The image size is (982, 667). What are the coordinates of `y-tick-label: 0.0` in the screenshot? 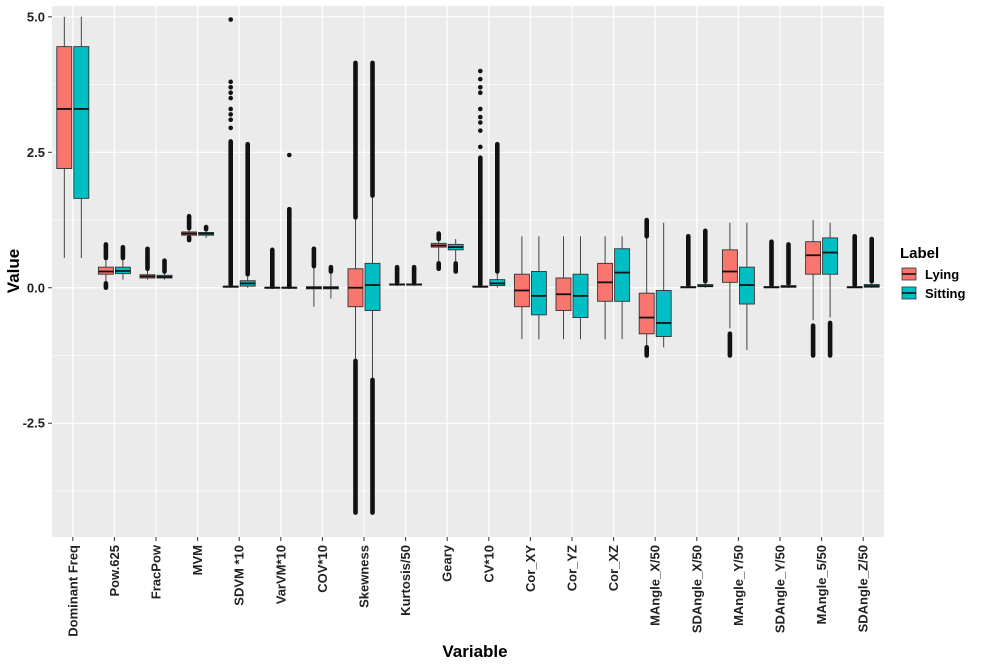 It's located at (36, 287).